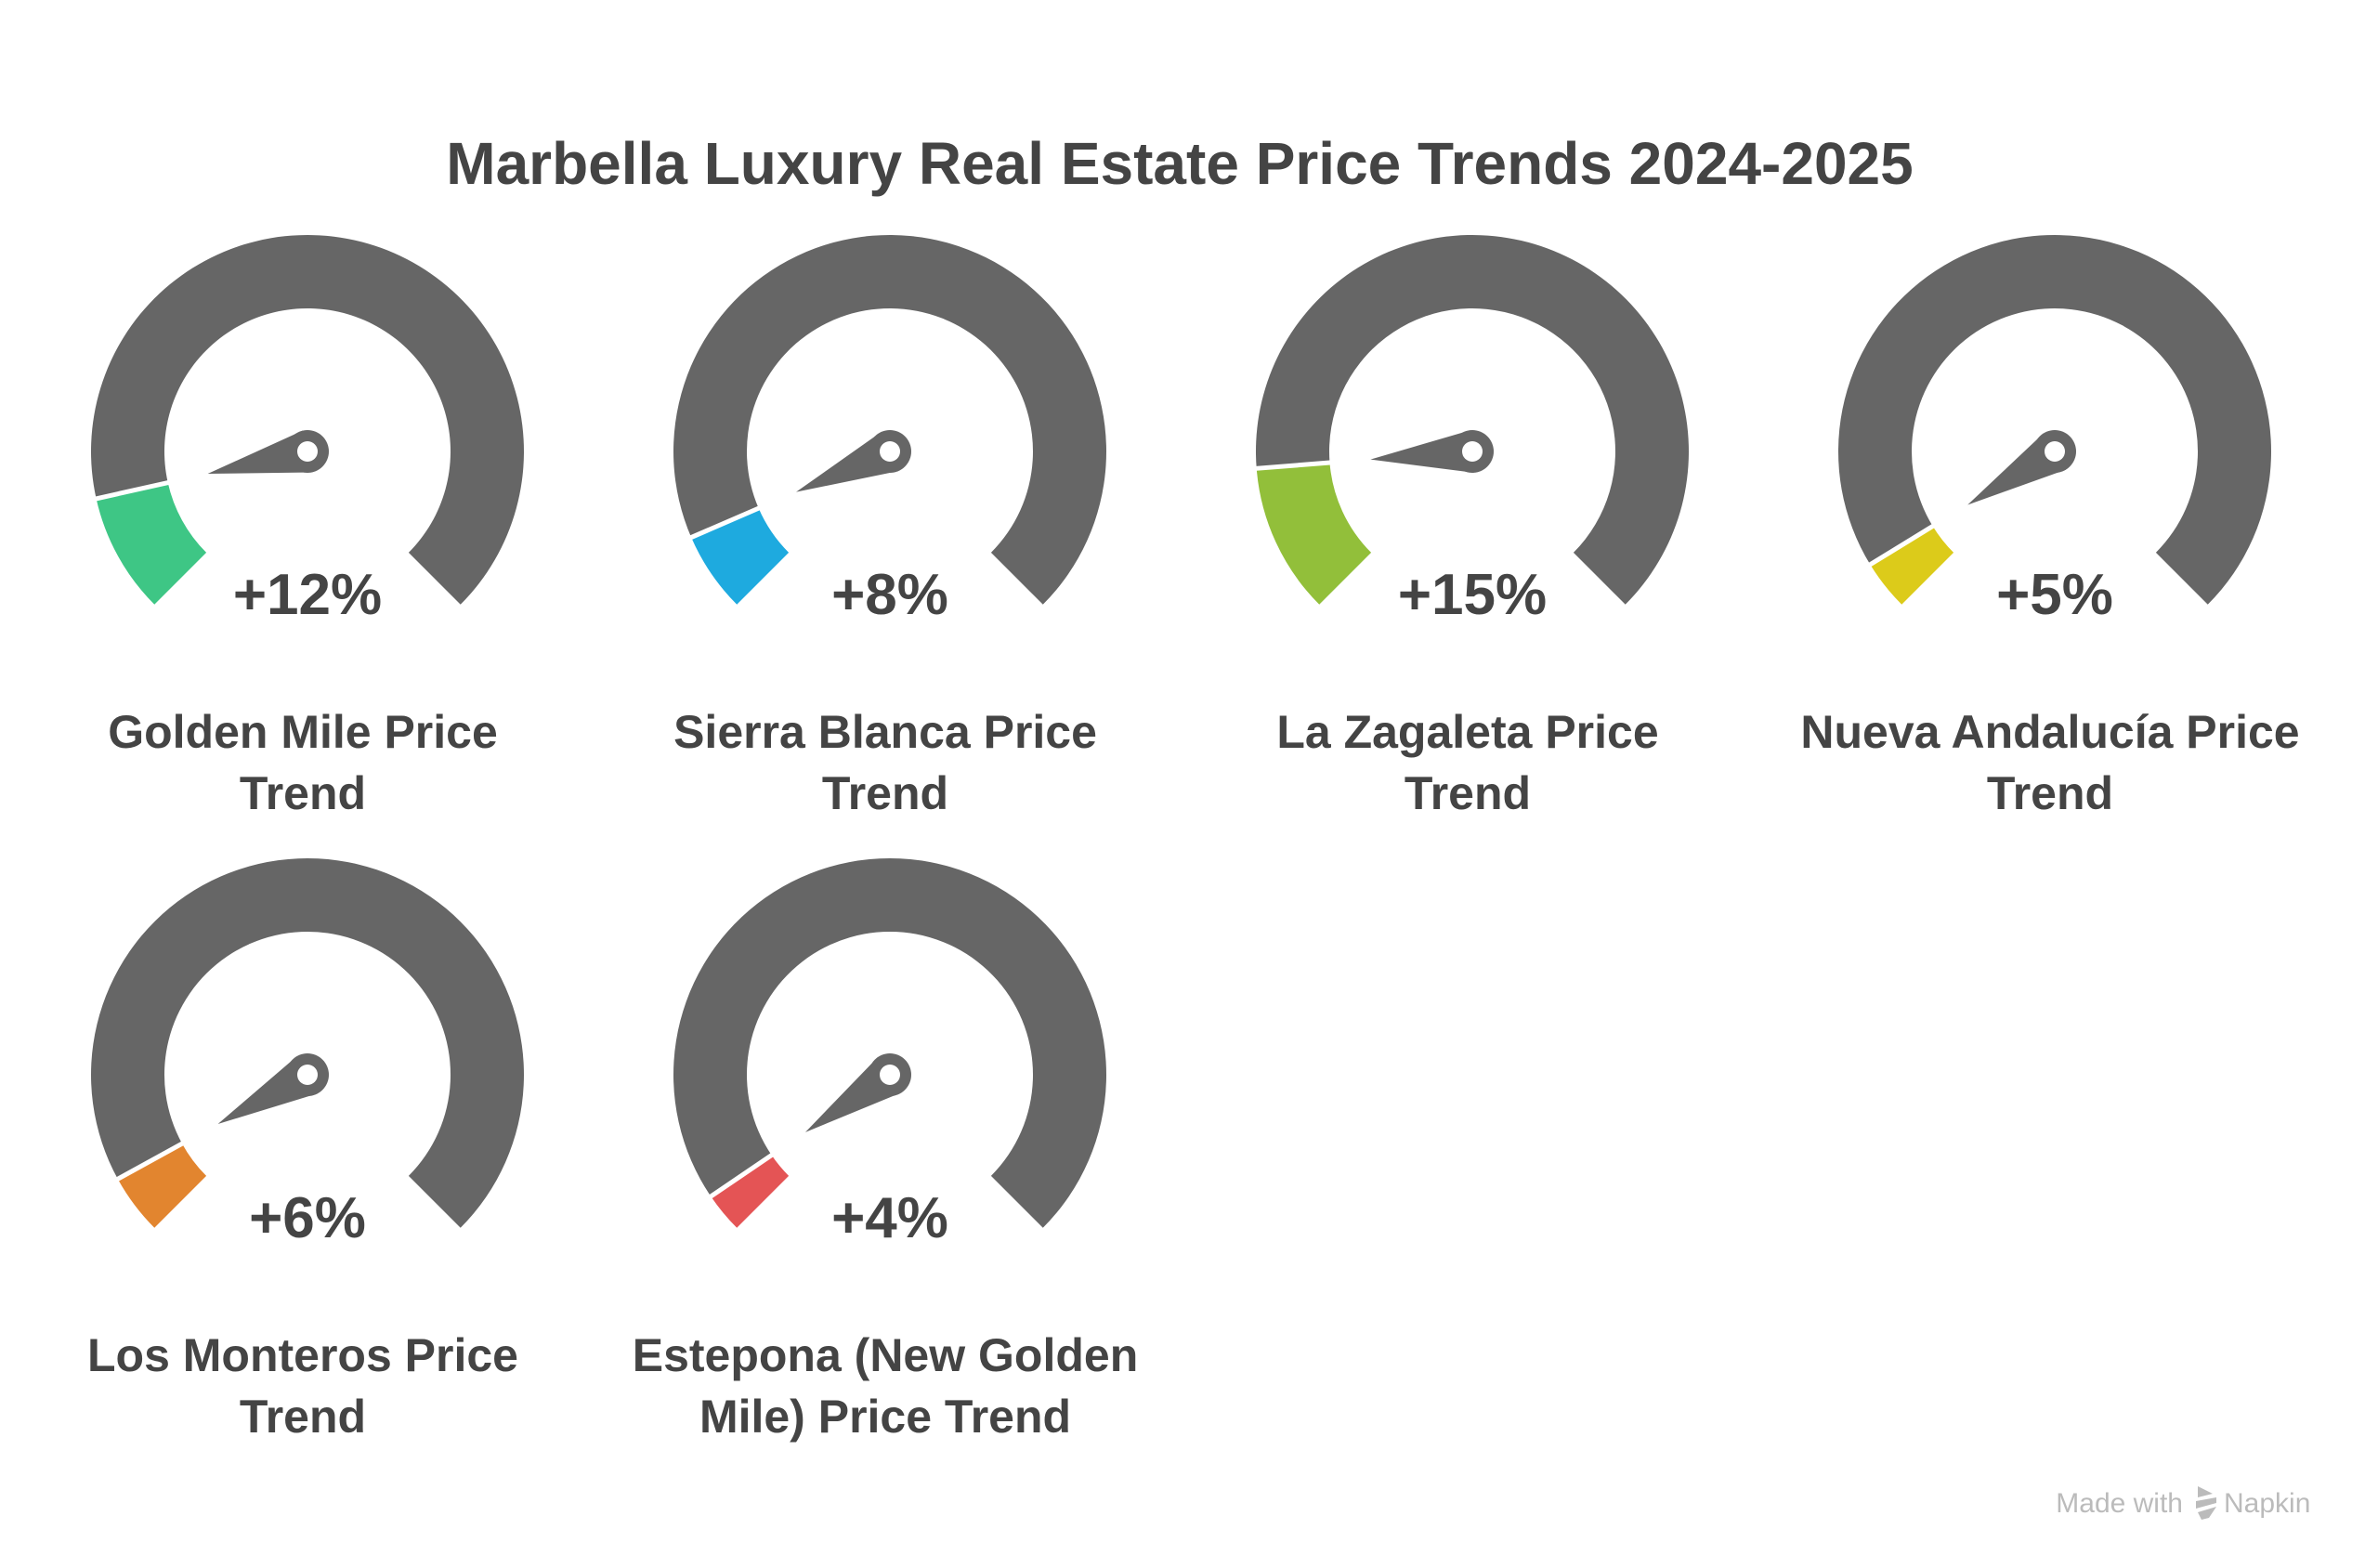 The height and width of the screenshot is (1568, 2378). I want to click on gauge-value-label: +12%, so click(307, 595).